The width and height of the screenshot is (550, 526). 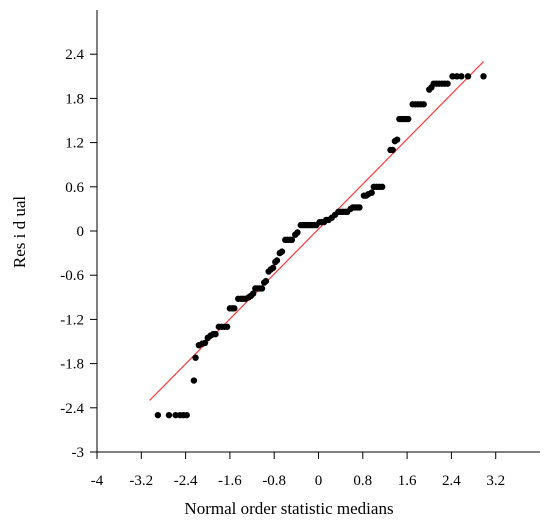 I want to click on x-tick-label: -4, so click(x=97, y=481).